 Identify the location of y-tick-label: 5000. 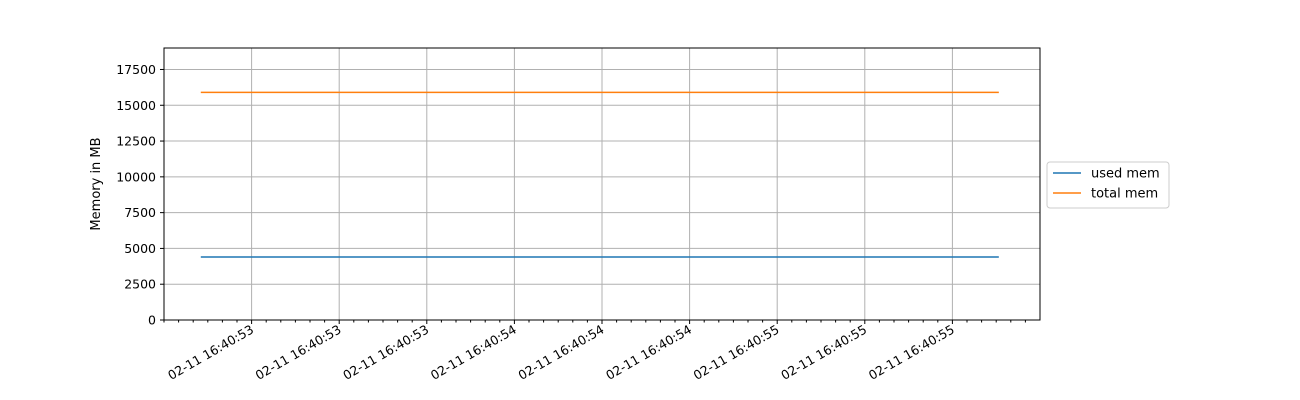
(140, 248).